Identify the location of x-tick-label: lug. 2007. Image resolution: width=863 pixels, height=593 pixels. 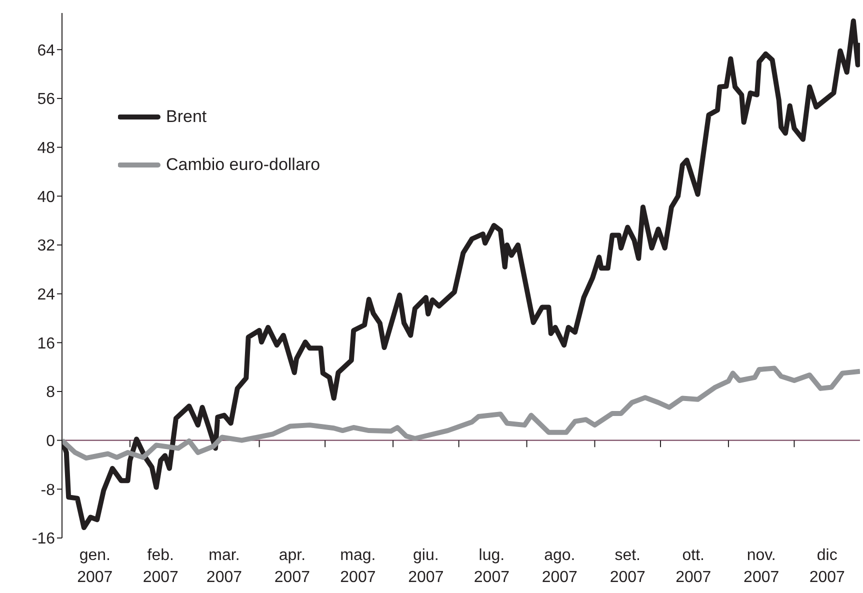
(492, 566).